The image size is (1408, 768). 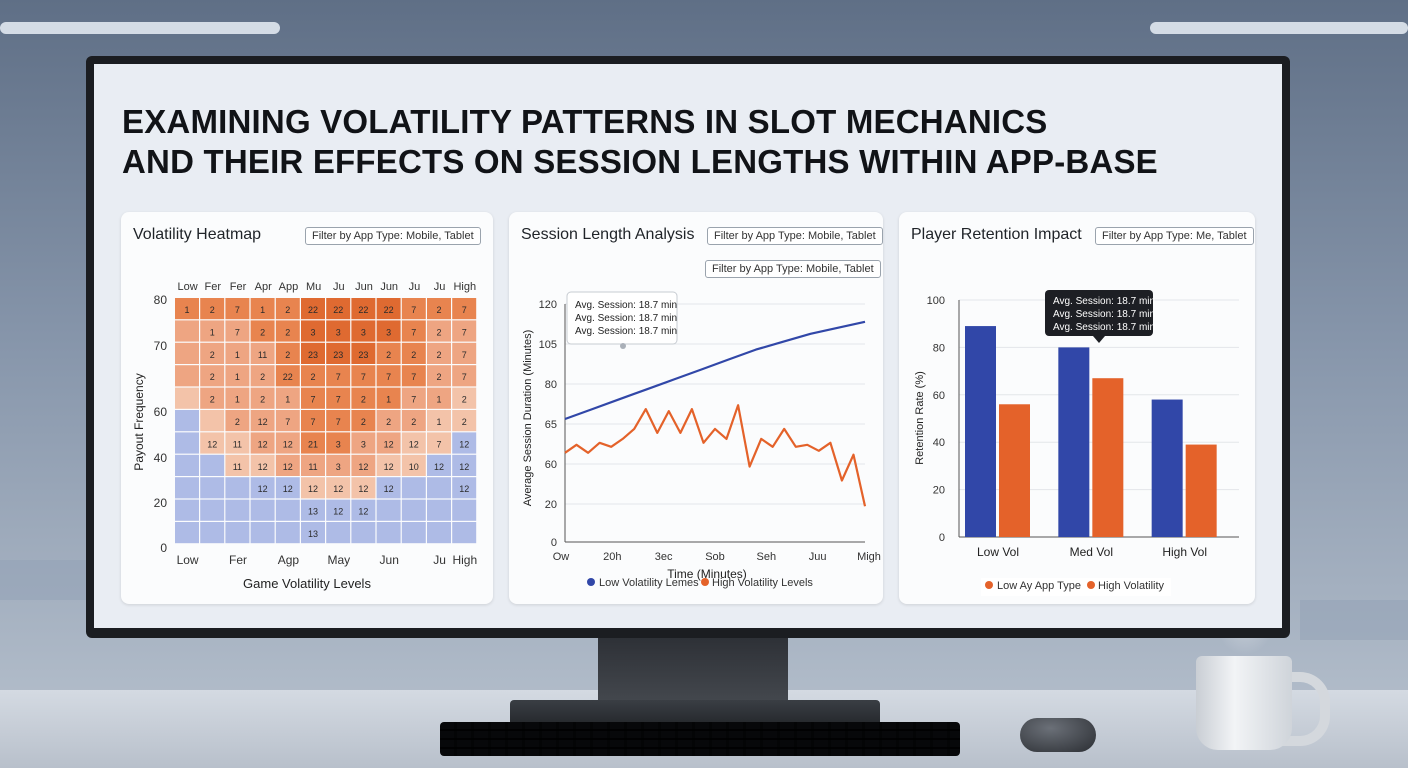 I want to click on bar-tooltip-pointer, so click(x=1099, y=339).